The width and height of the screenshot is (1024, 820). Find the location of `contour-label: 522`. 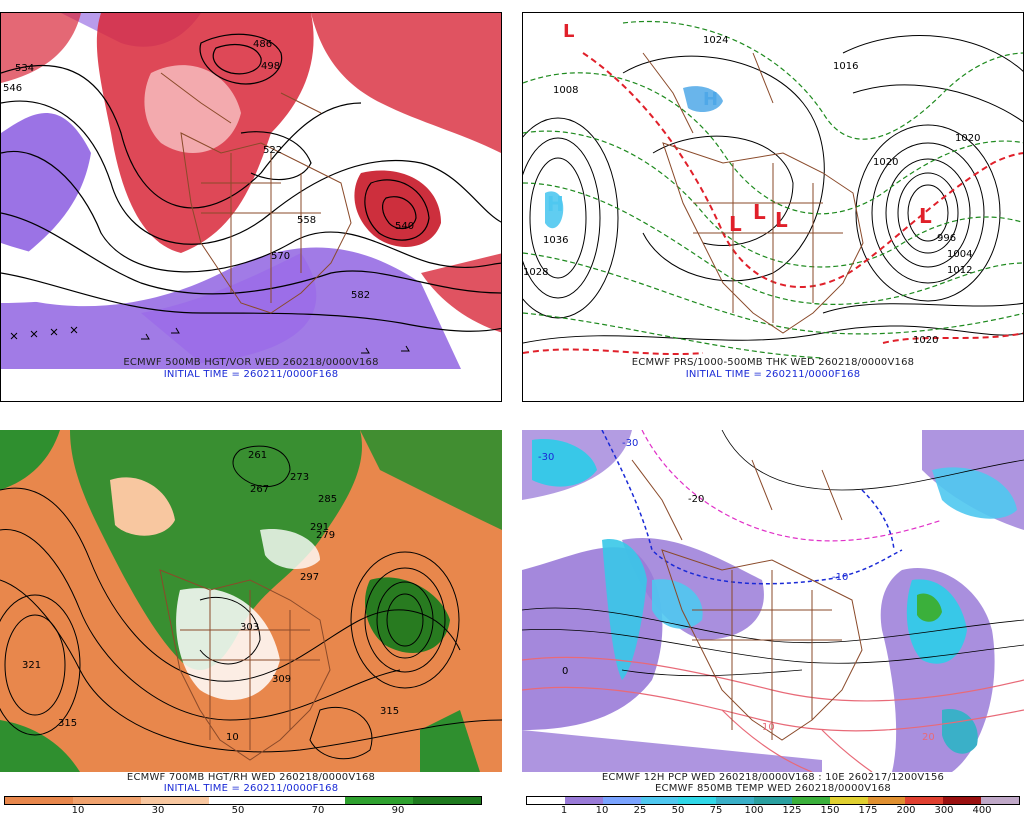

contour-label: 522 is located at coordinates (272, 150).